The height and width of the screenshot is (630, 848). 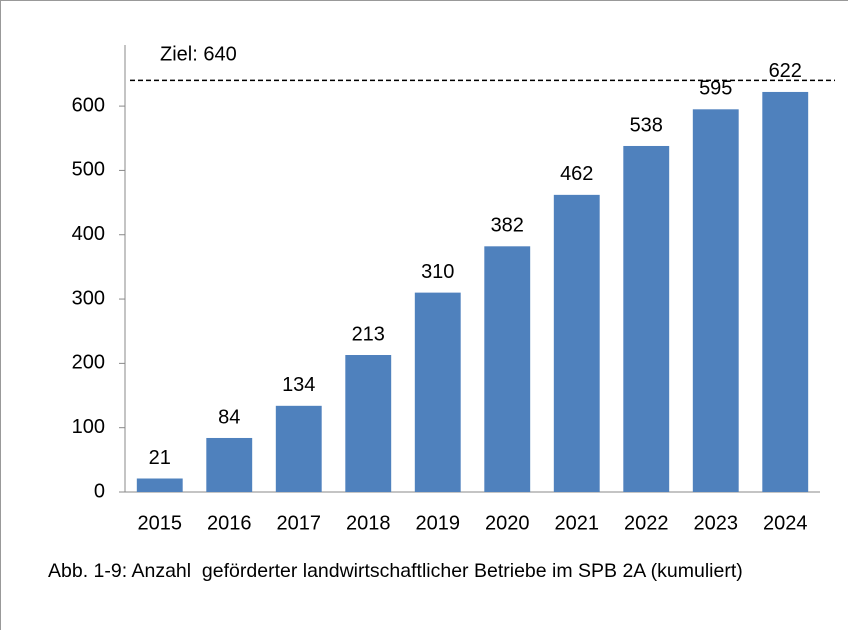 I want to click on data-label: 134, so click(x=298, y=385).